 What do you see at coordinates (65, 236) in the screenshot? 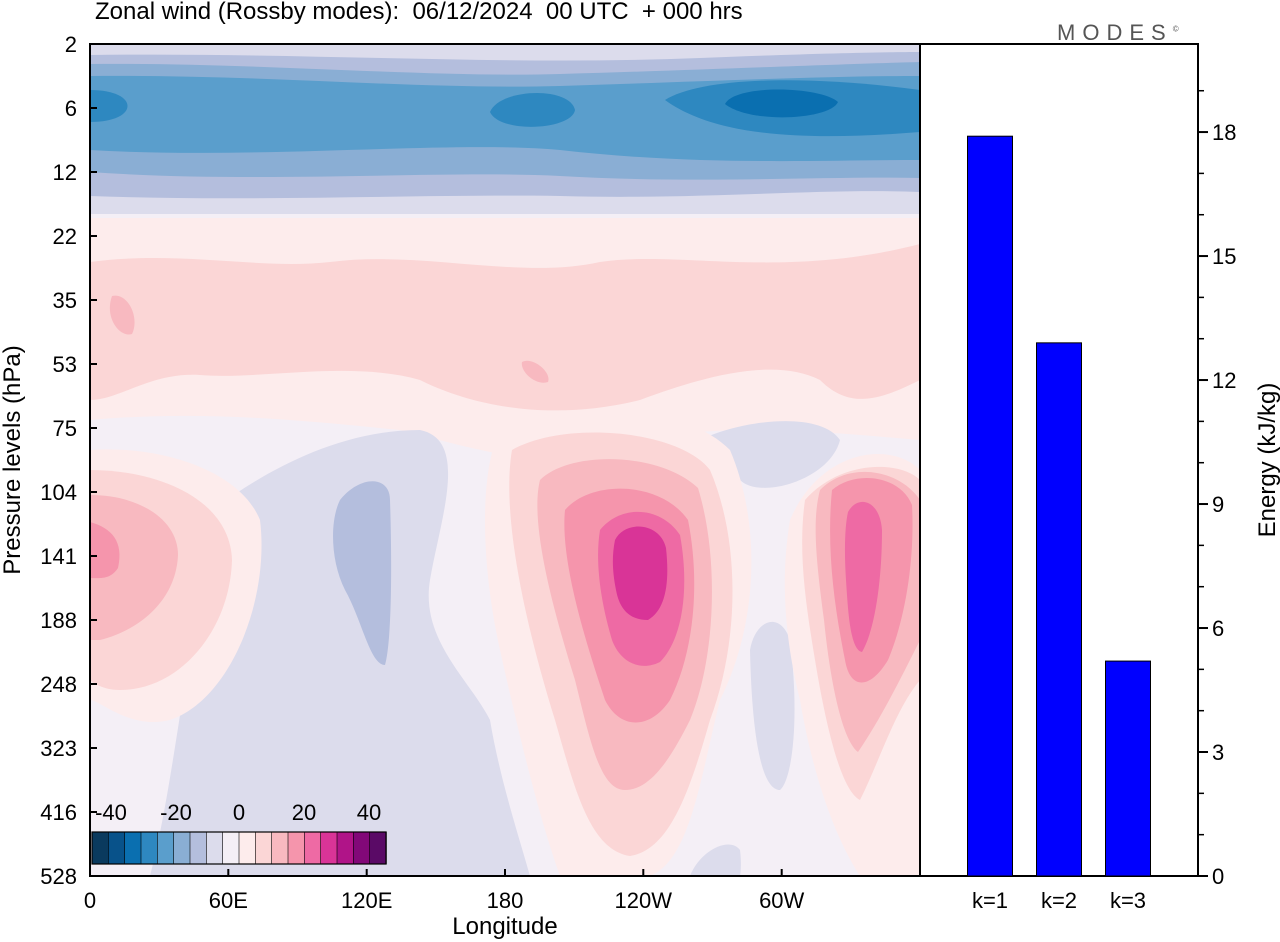
I see `y-tick-label: 22` at bounding box center [65, 236].